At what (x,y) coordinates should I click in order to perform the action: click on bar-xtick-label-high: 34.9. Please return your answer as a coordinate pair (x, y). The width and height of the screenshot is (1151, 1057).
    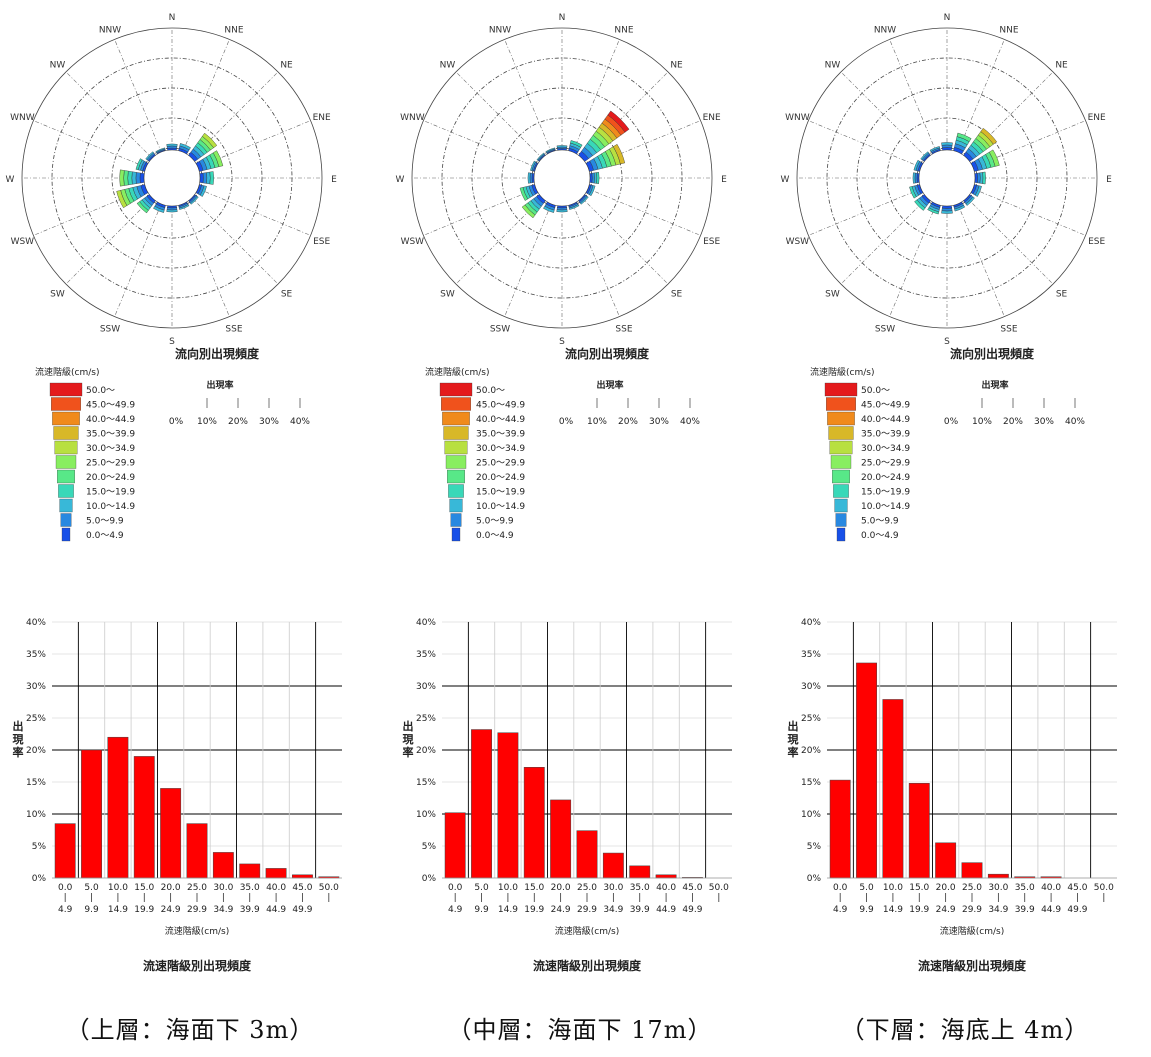
    Looking at the image, I should click on (613, 910).